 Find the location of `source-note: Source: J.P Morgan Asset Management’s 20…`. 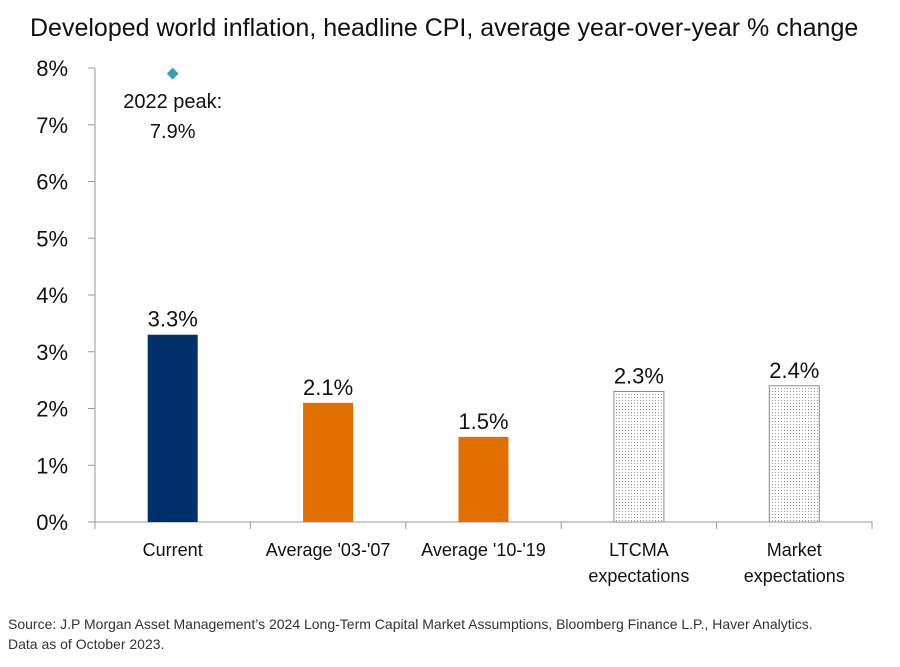

source-note: Source: J.P Morgan Asset Management’s 20… is located at coordinates (450, 634).